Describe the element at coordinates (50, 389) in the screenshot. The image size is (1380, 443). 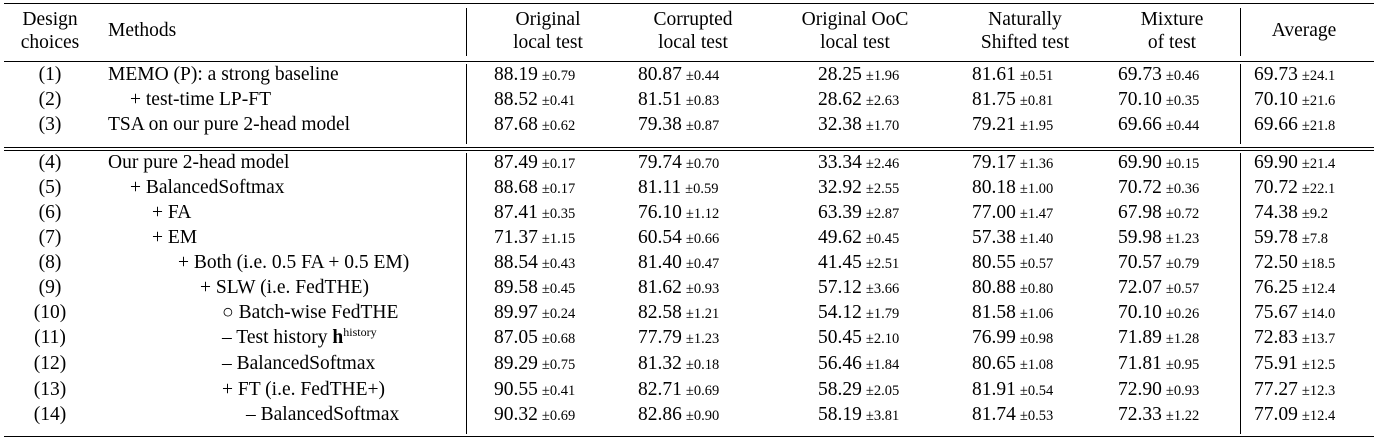
I see `row-id: (13)` at that location.